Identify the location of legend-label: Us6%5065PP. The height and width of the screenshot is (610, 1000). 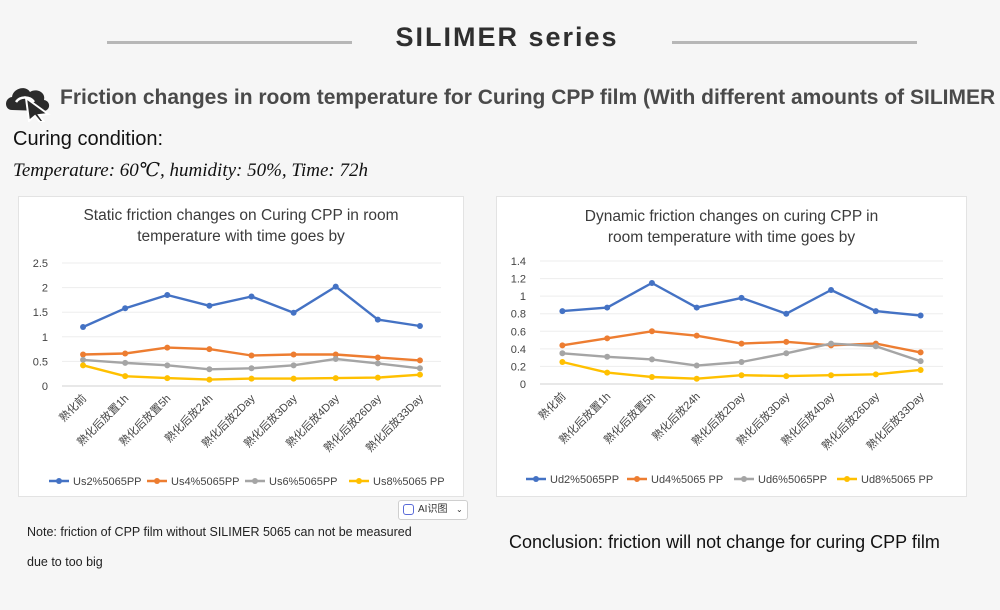
(303, 482).